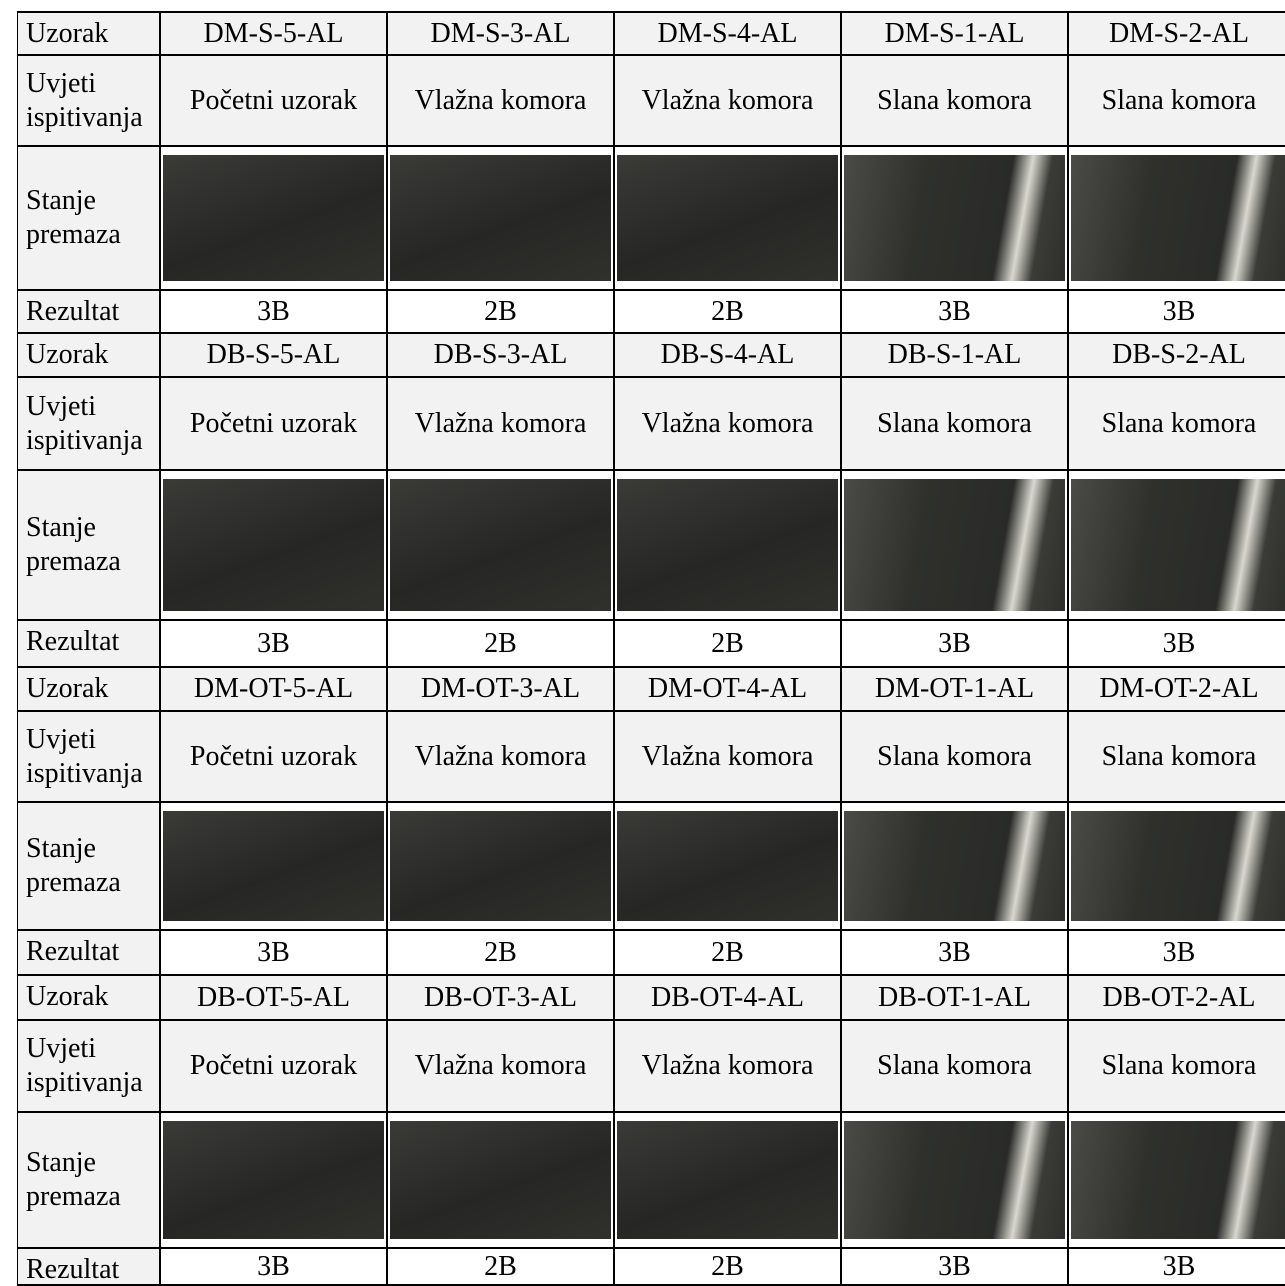 This screenshot has width=1285, height=1286. I want to click on sample: DB-OT-1-AL, so click(954, 997).